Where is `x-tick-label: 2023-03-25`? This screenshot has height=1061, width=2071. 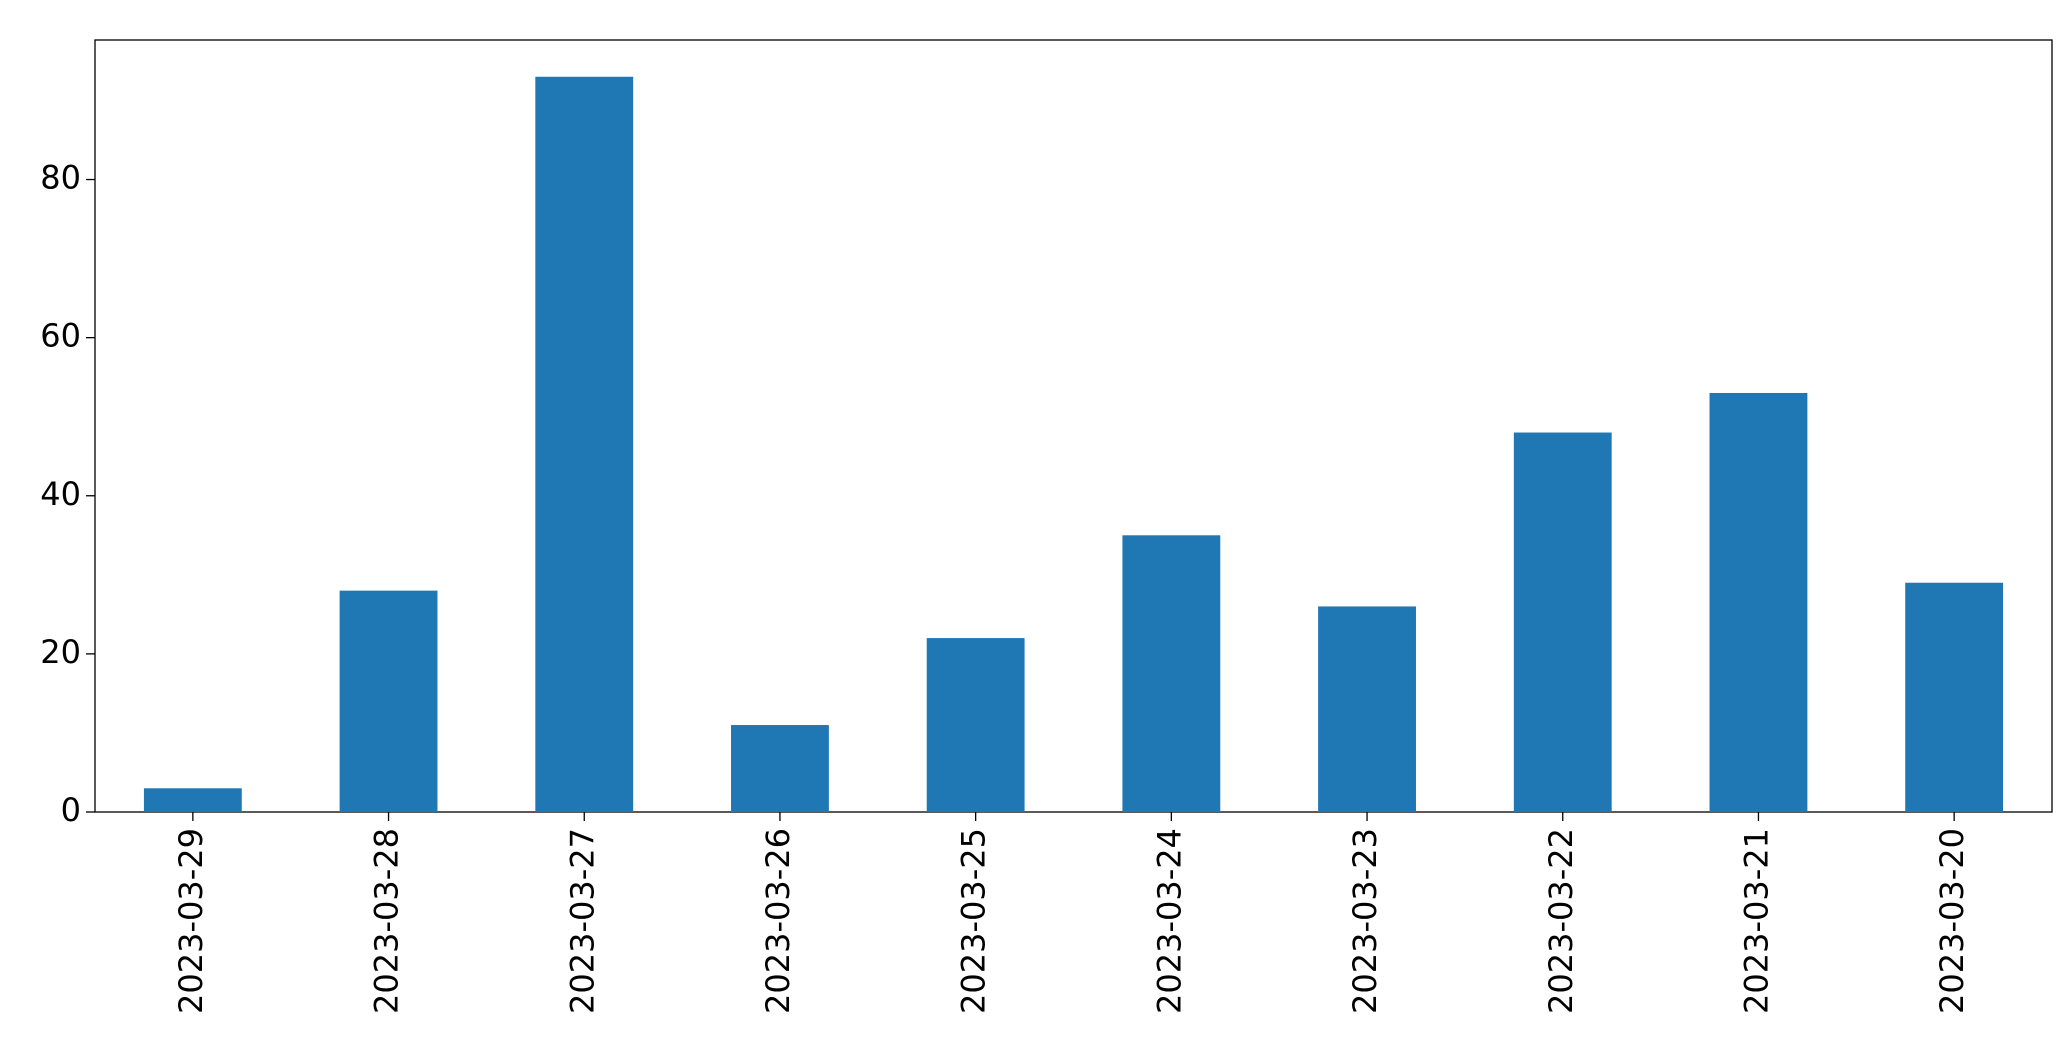 x-tick-label: 2023-03-25 is located at coordinates (974, 921).